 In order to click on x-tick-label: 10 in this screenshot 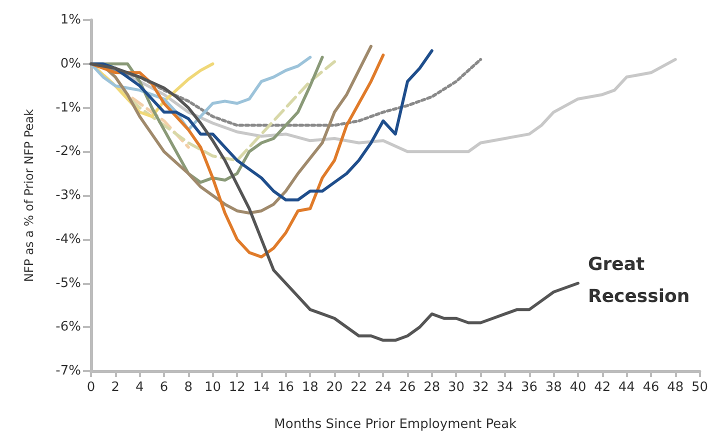, I will do `click(213, 387)`.